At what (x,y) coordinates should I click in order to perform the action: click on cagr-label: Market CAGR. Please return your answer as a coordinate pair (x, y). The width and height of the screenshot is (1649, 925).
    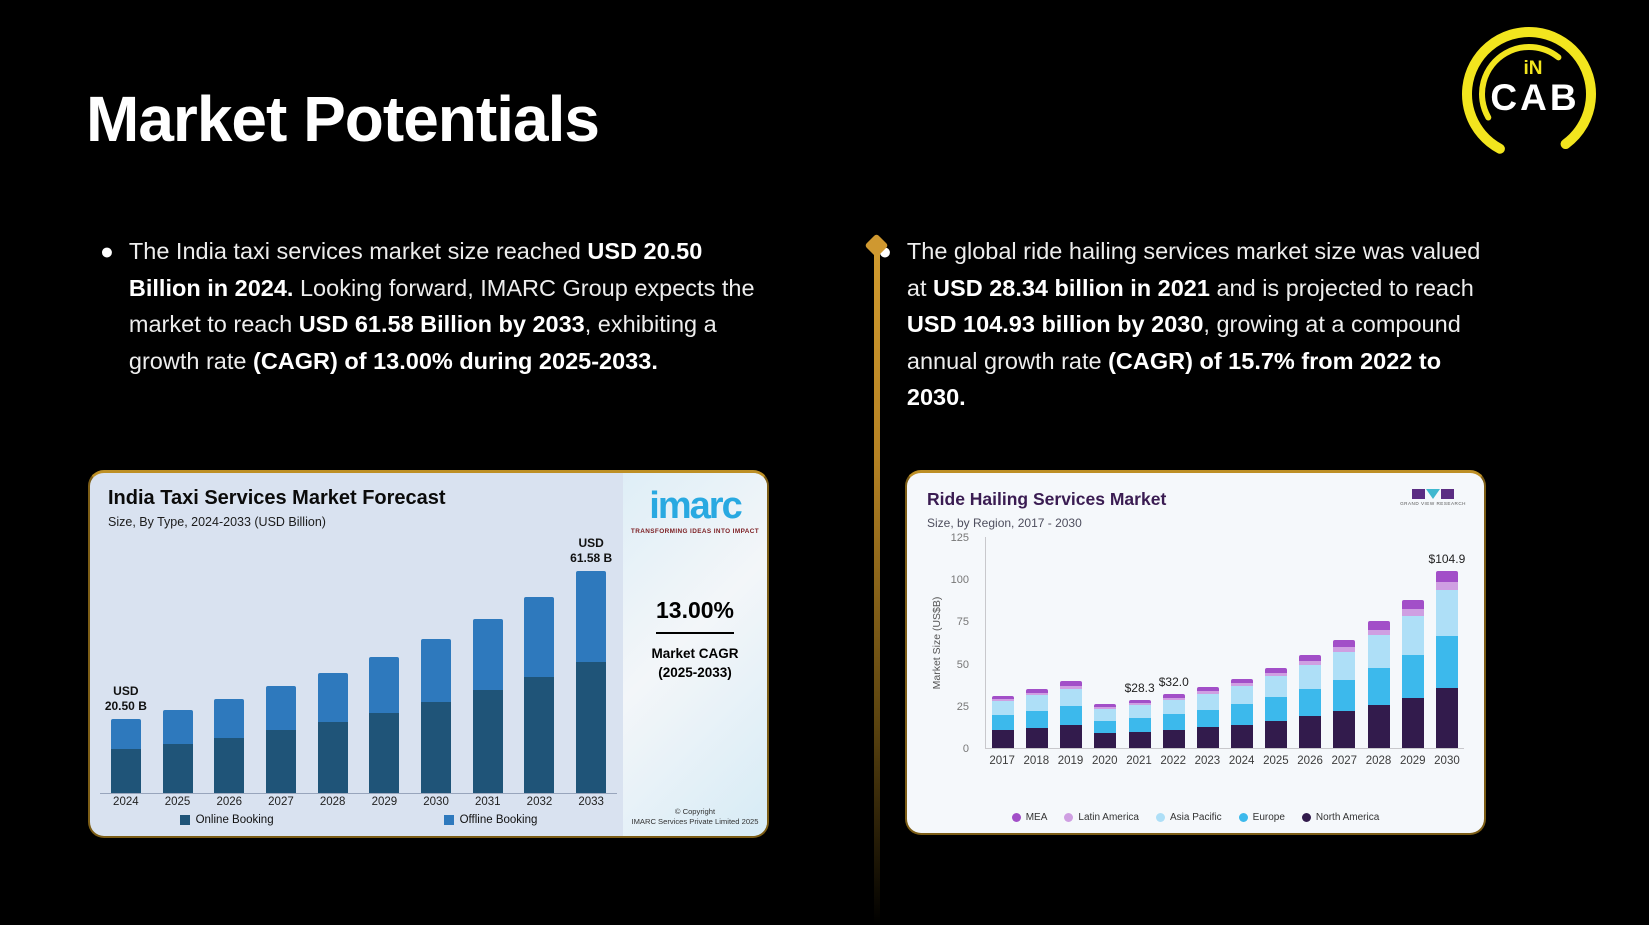
    Looking at the image, I should click on (695, 653).